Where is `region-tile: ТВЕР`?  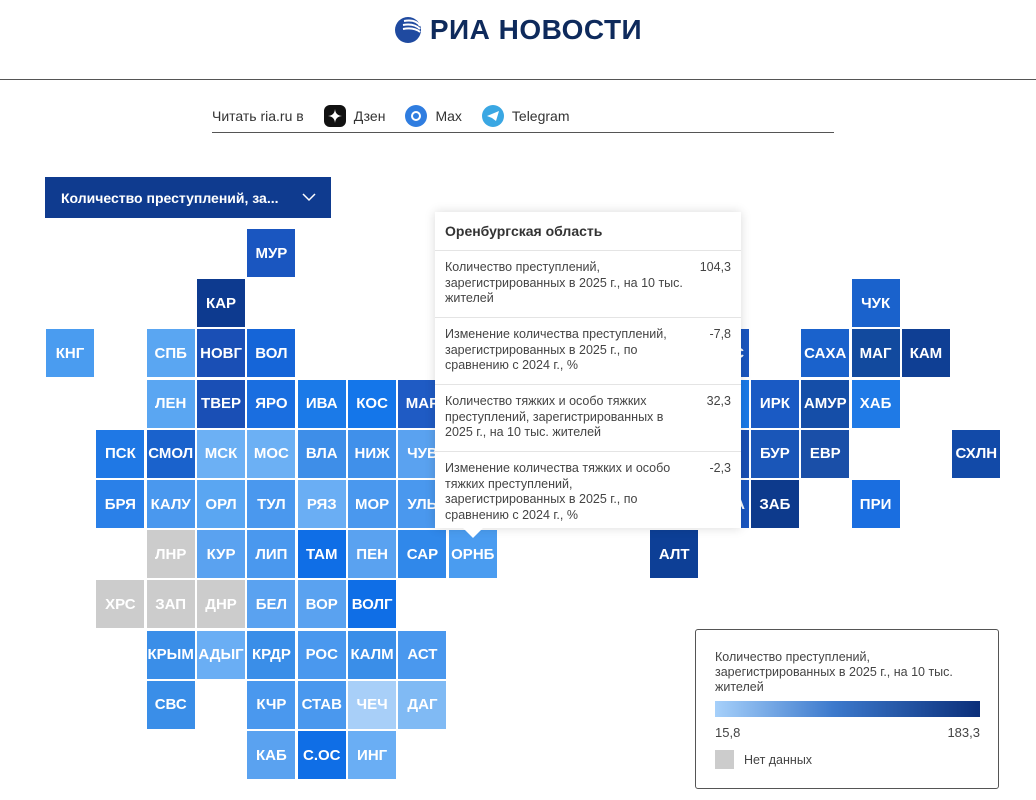 region-tile: ТВЕР is located at coordinates (221, 403).